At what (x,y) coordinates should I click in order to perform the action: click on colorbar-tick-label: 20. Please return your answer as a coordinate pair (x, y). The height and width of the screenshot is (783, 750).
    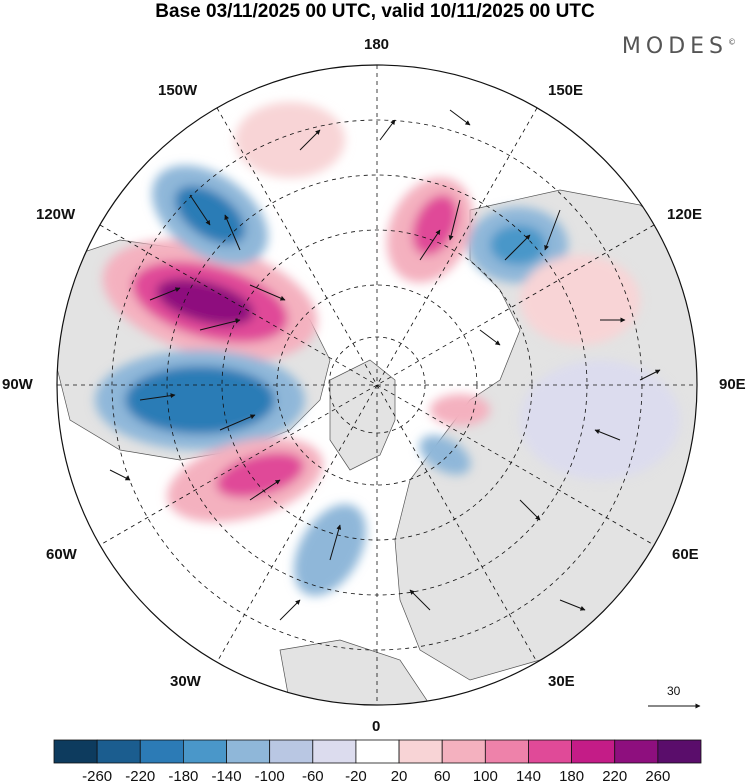
    Looking at the image, I should click on (399, 775).